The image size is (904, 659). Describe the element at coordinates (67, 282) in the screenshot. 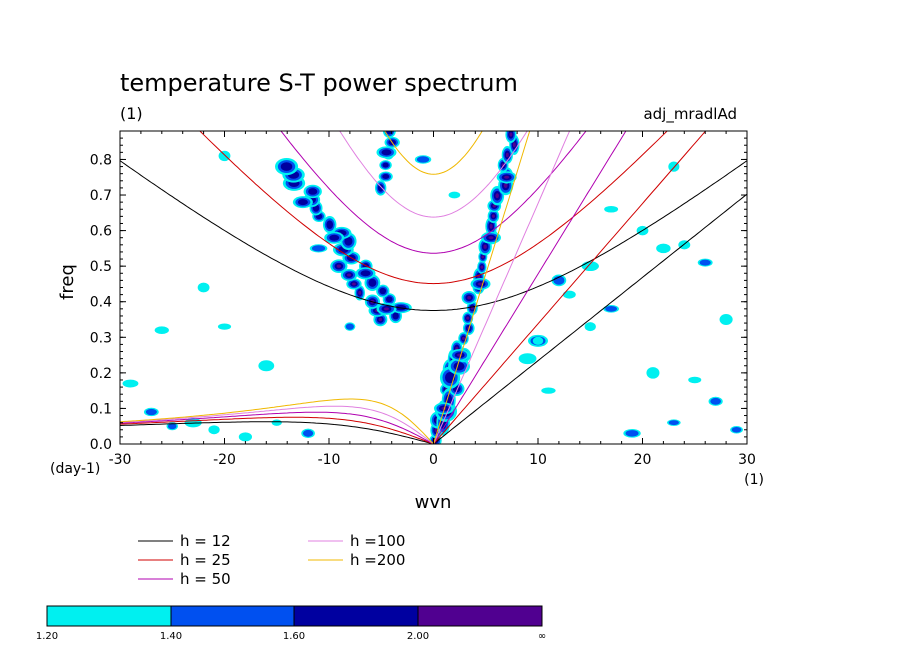

I see `y-axis-label: freq` at that location.